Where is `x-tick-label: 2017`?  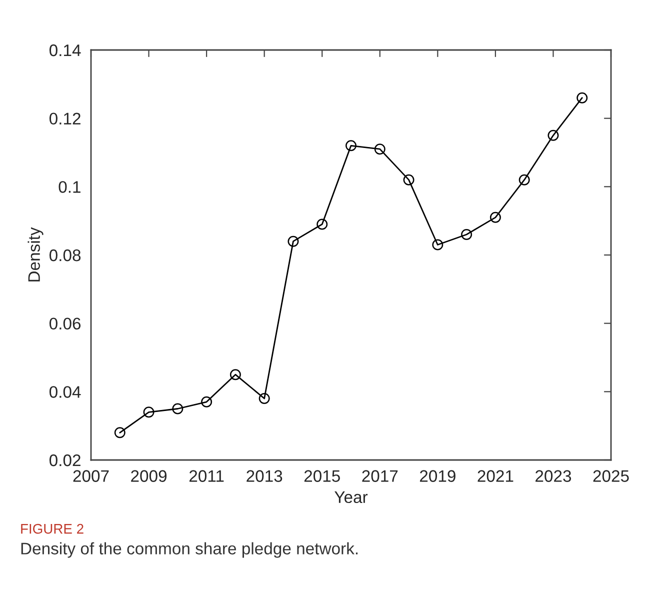
x-tick-label: 2017 is located at coordinates (380, 476).